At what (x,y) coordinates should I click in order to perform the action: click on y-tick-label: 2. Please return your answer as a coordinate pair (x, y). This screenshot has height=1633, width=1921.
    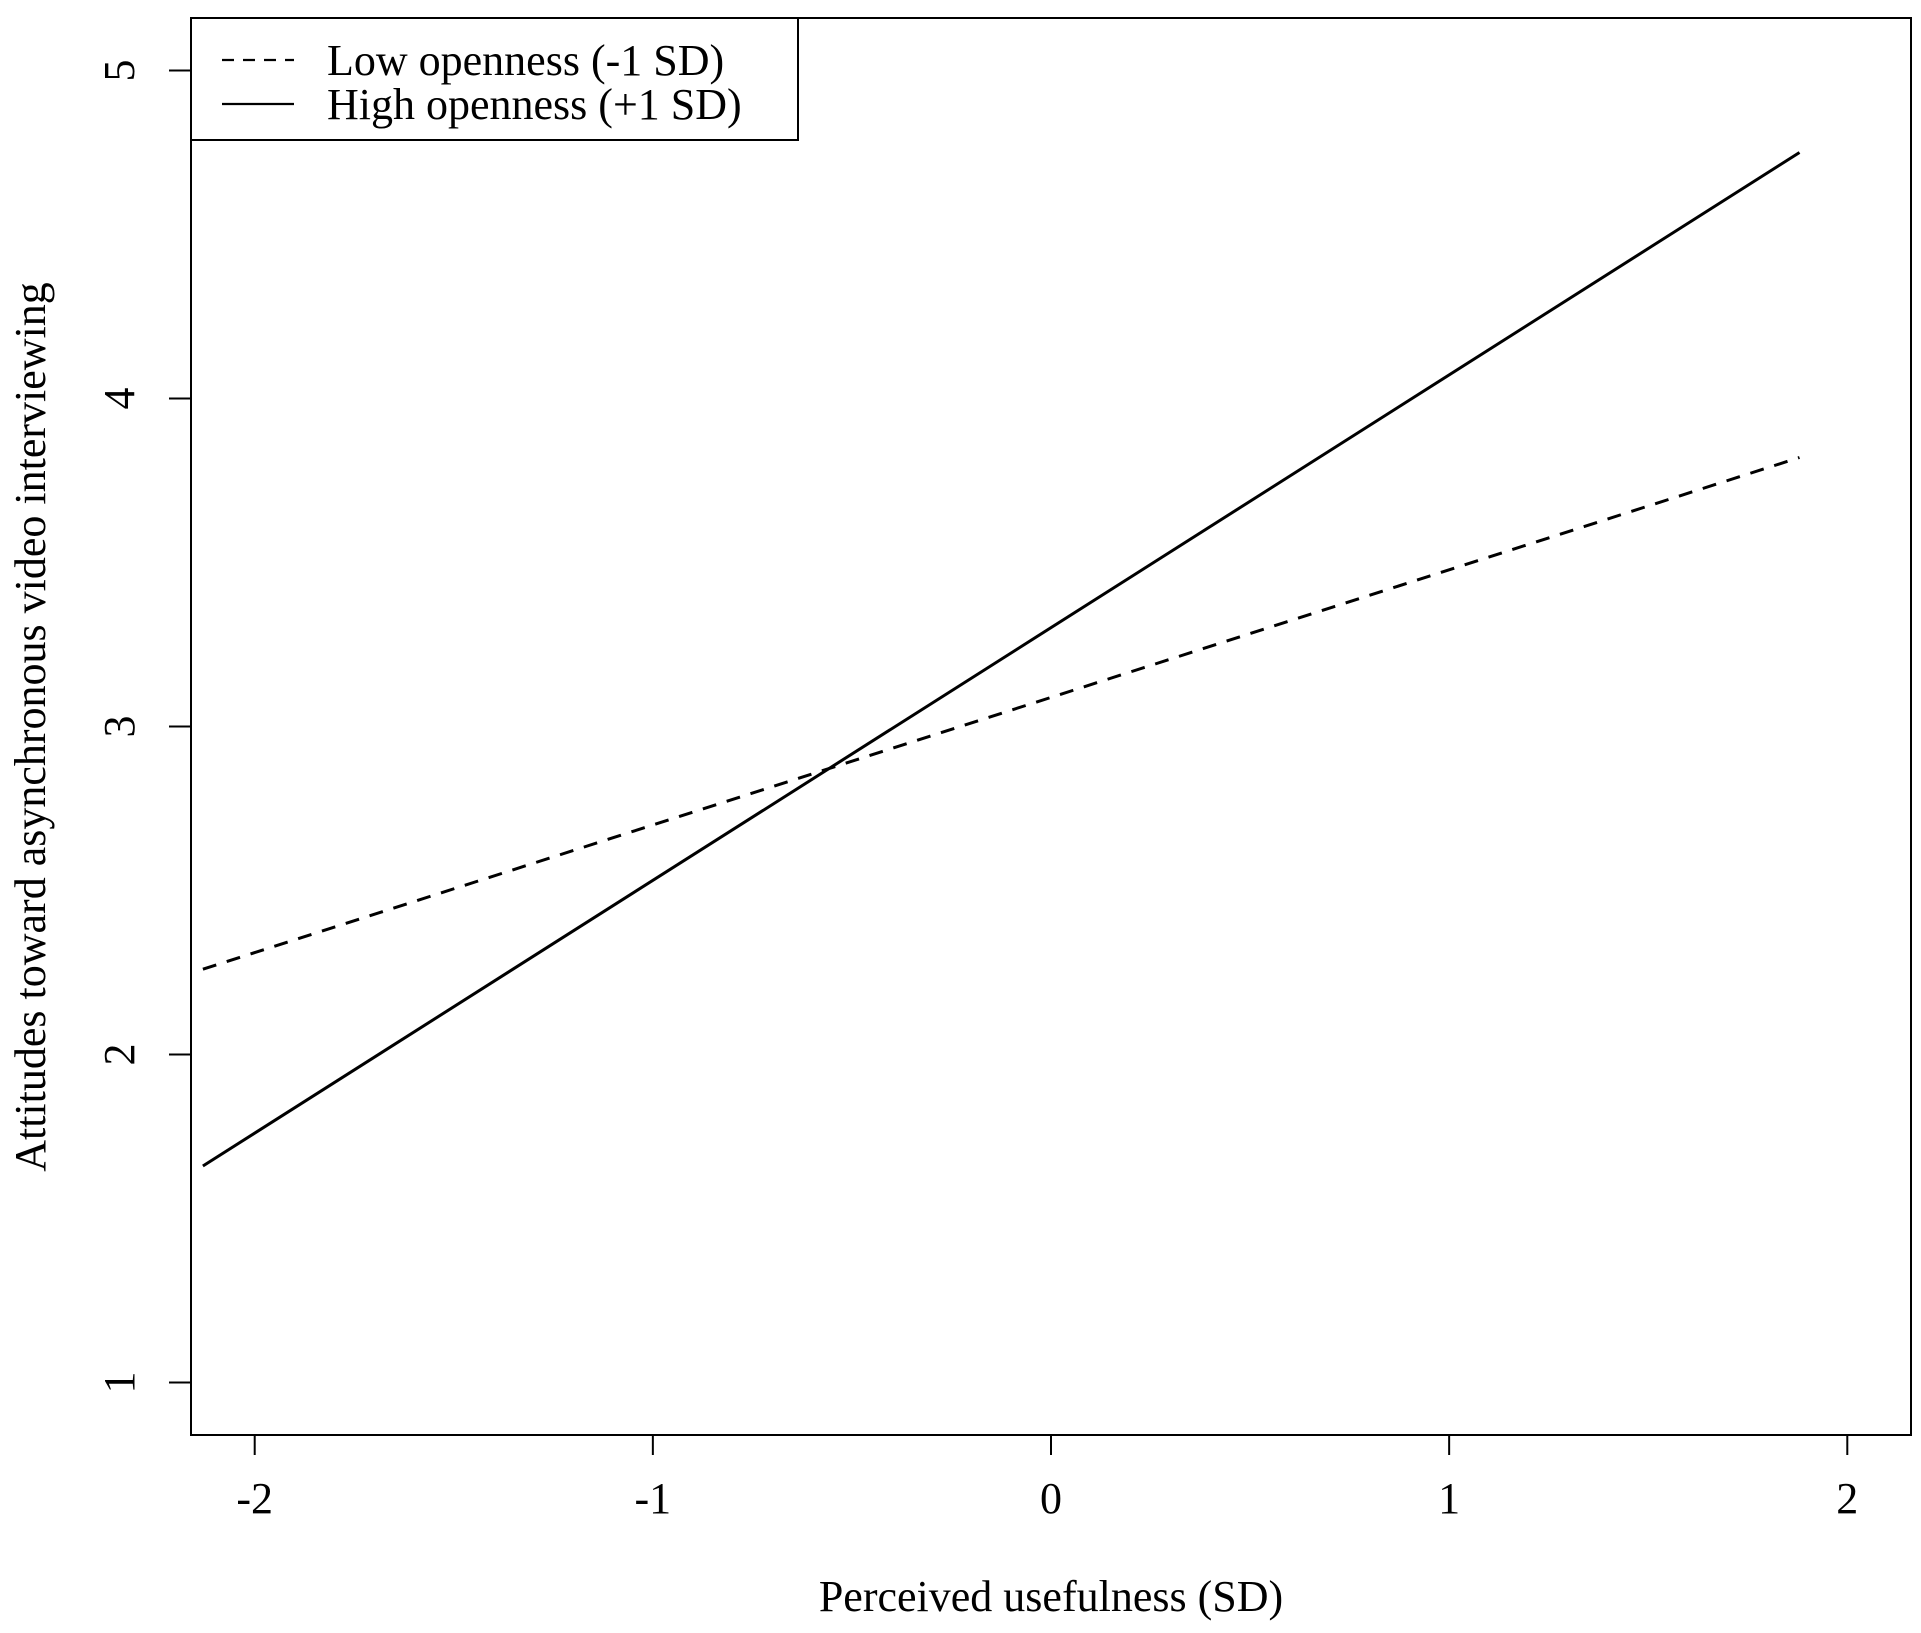
    Looking at the image, I should click on (119, 1055).